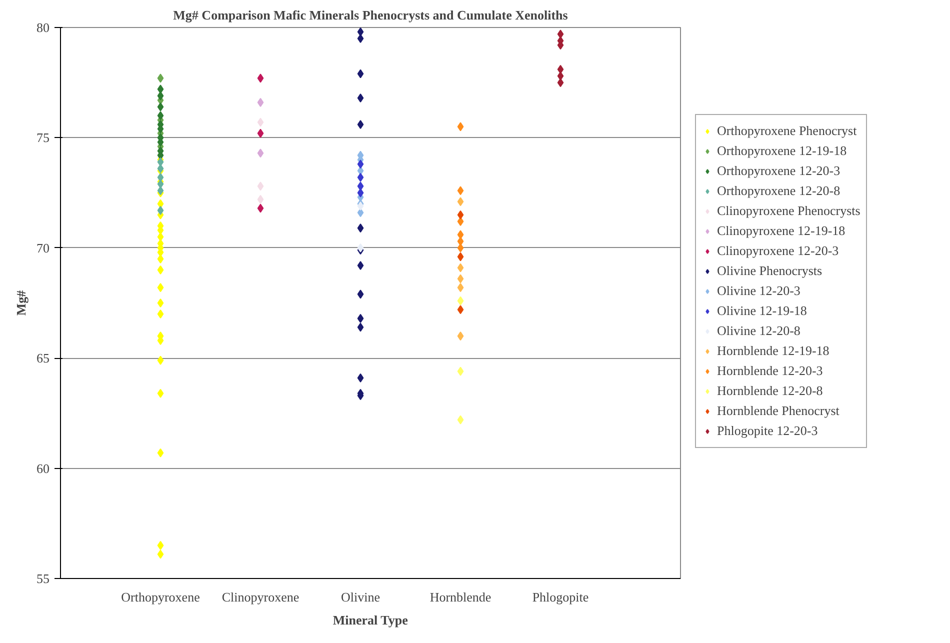 This screenshot has width=950, height=643. I want to click on legend-label: Orthopyroxene 12-19-18, so click(782, 151).